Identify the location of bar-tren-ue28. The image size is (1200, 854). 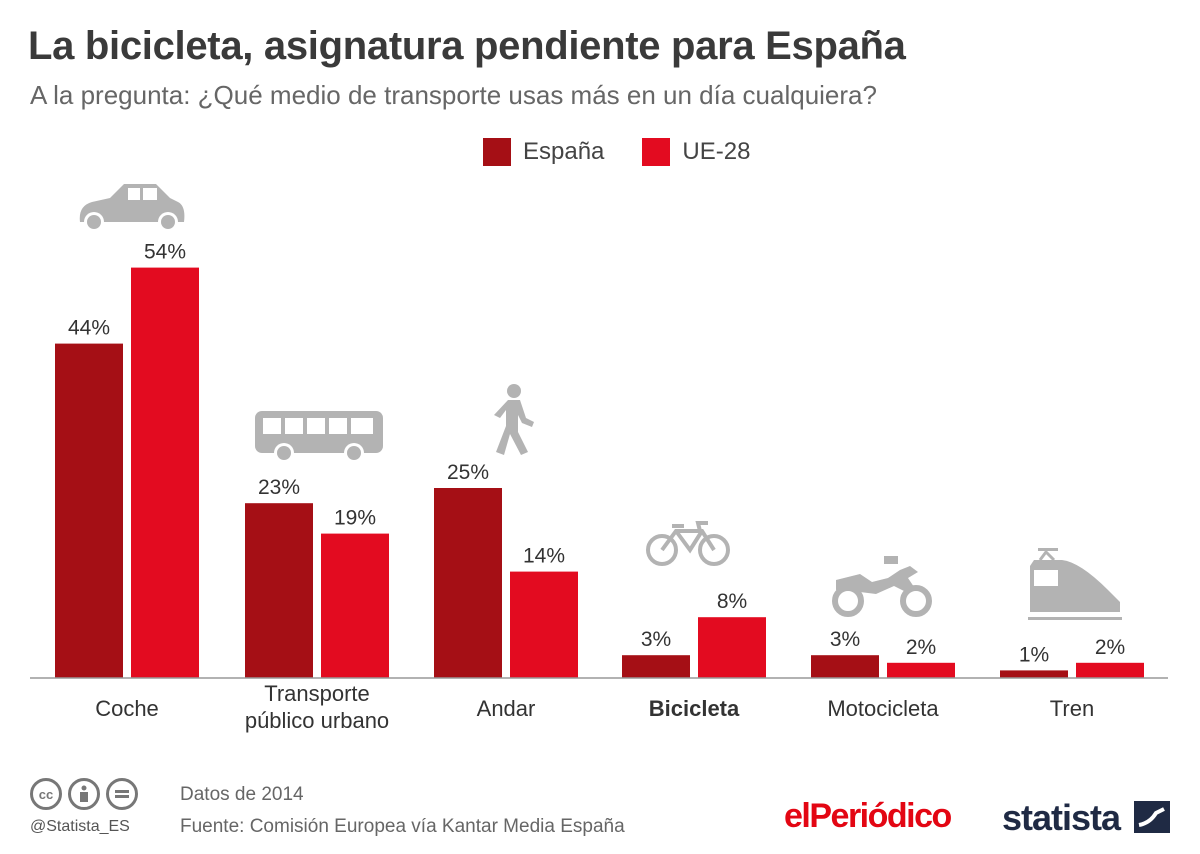
(1110, 670).